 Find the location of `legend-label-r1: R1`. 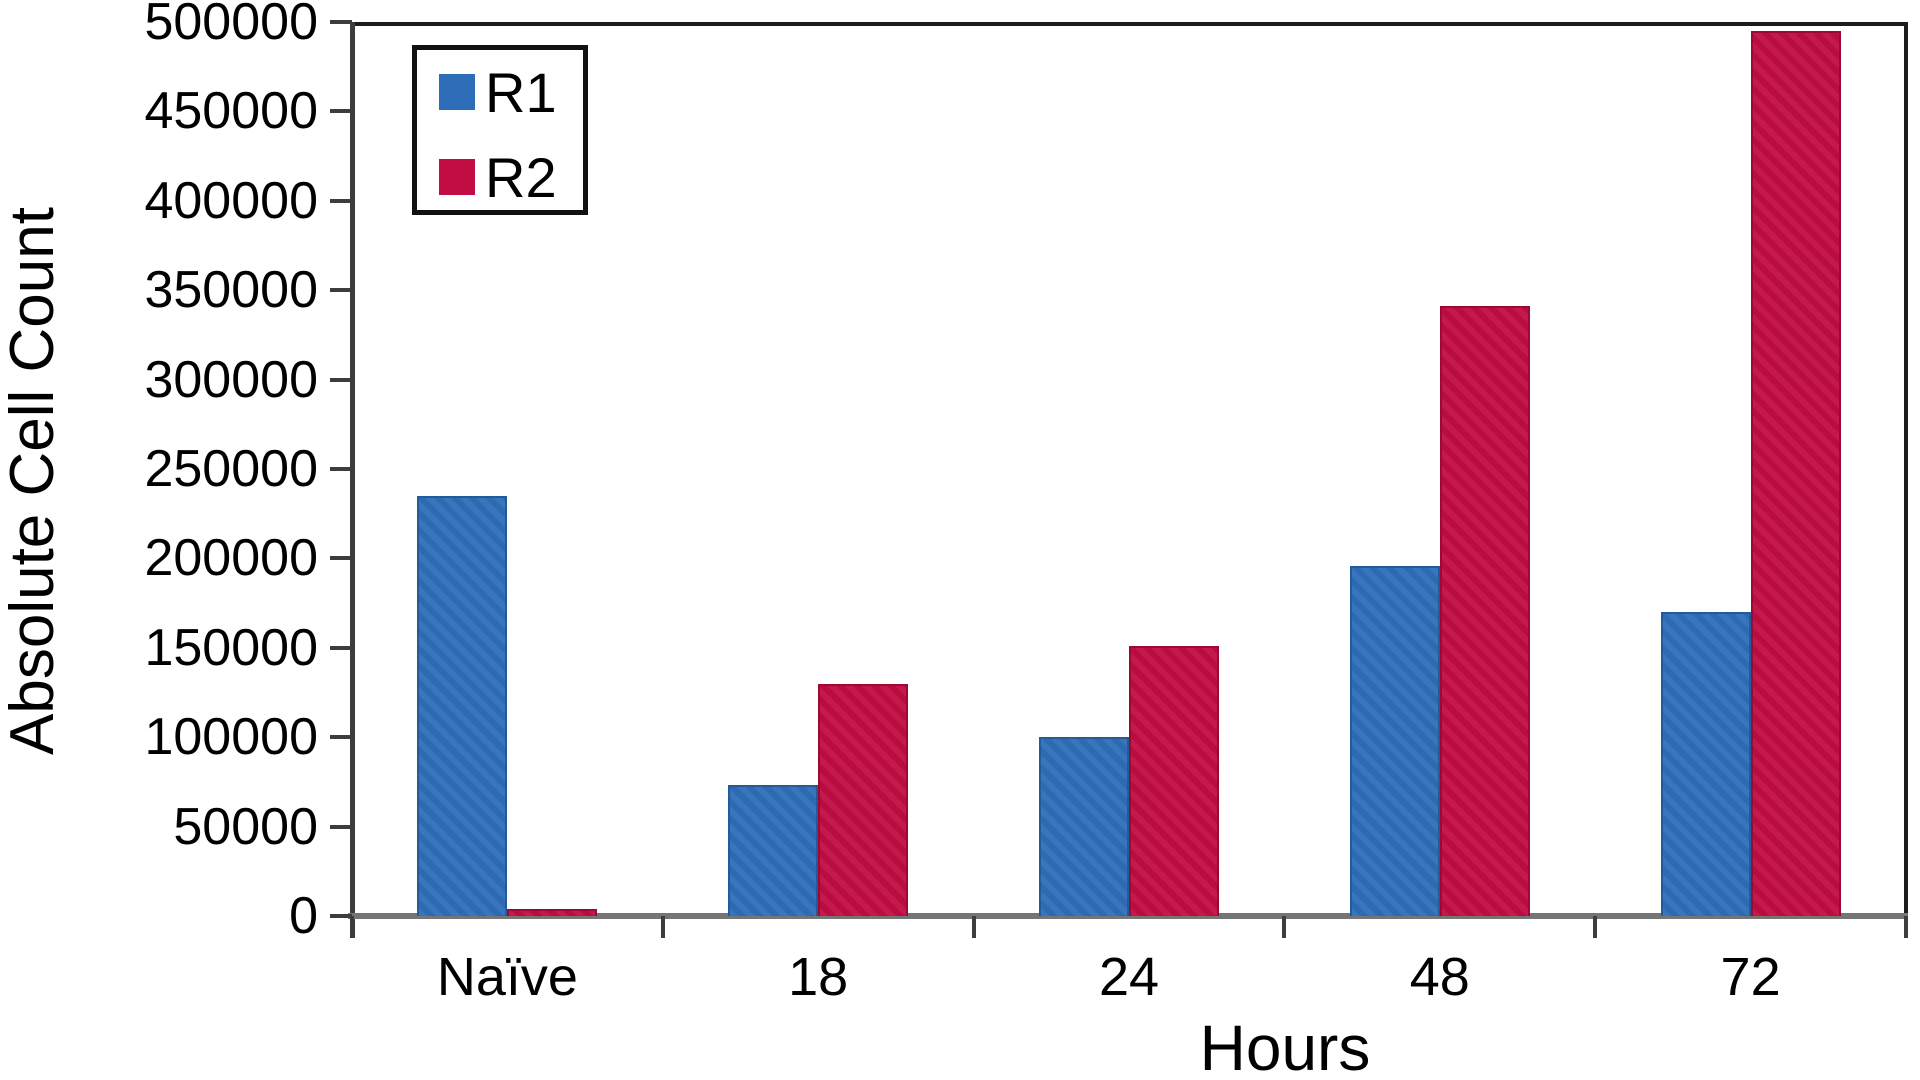

legend-label-r1: R1 is located at coordinates (521, 92).